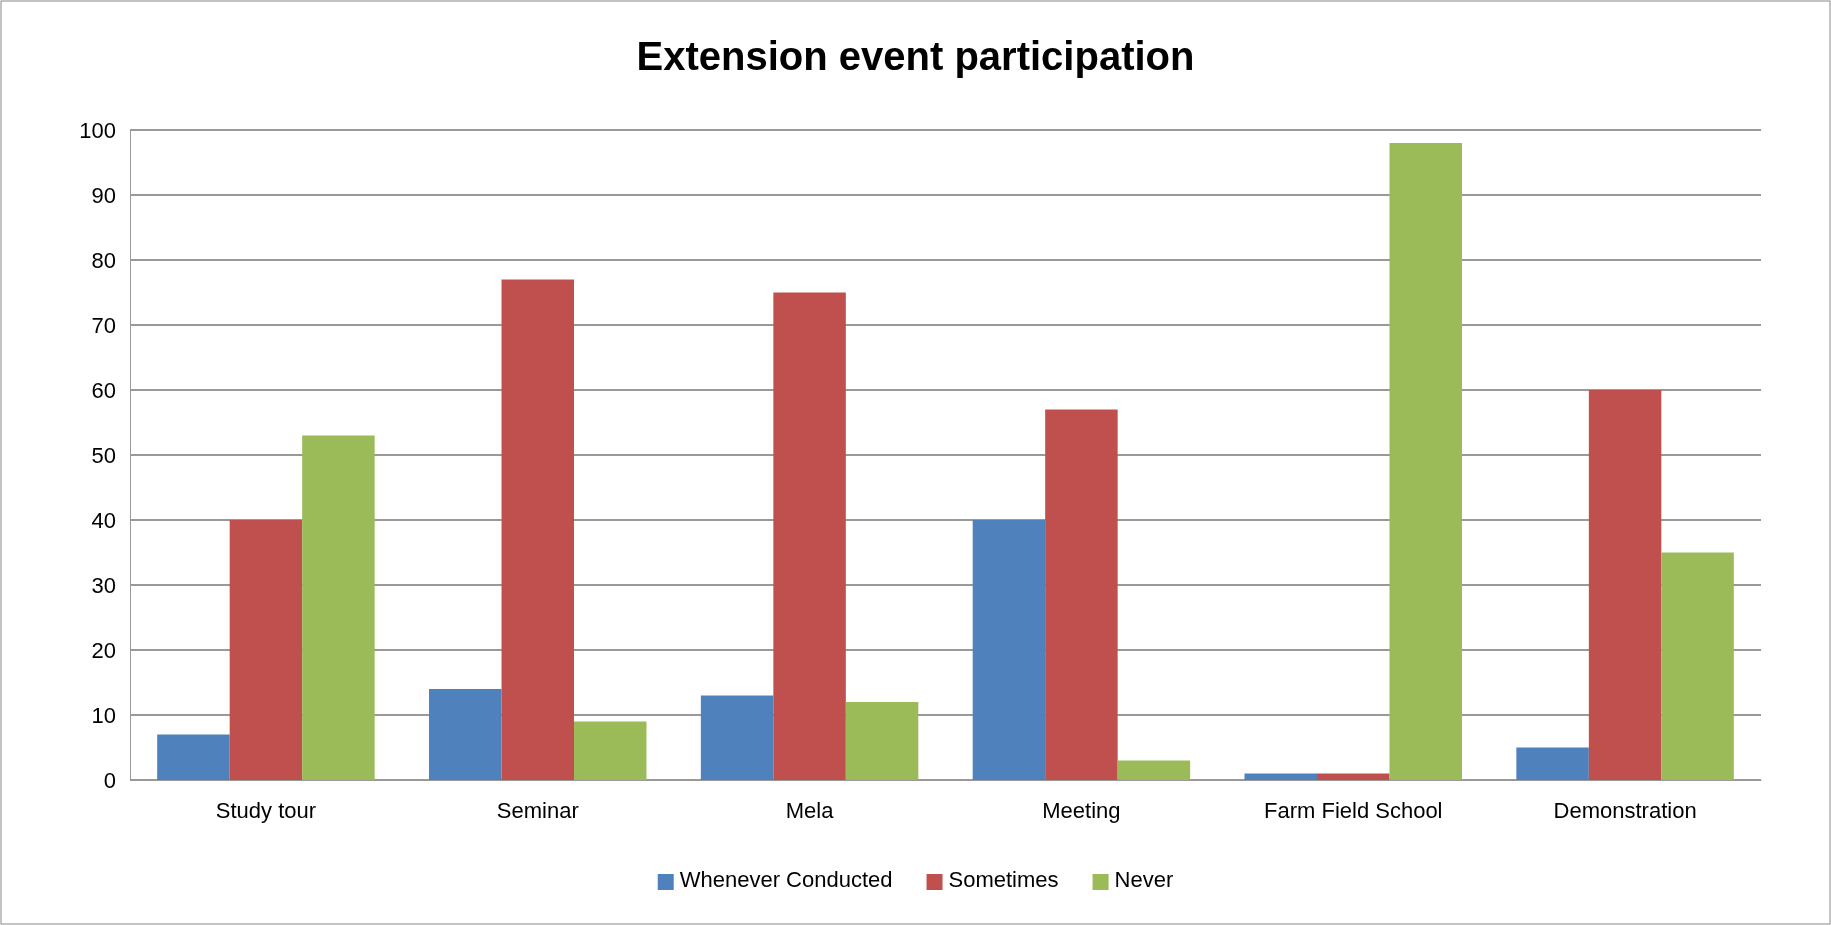  What do you see at coordinates (103, 715) in the screenshot?
I see `y-tick-label: 10` at bounding box center [103, 715].